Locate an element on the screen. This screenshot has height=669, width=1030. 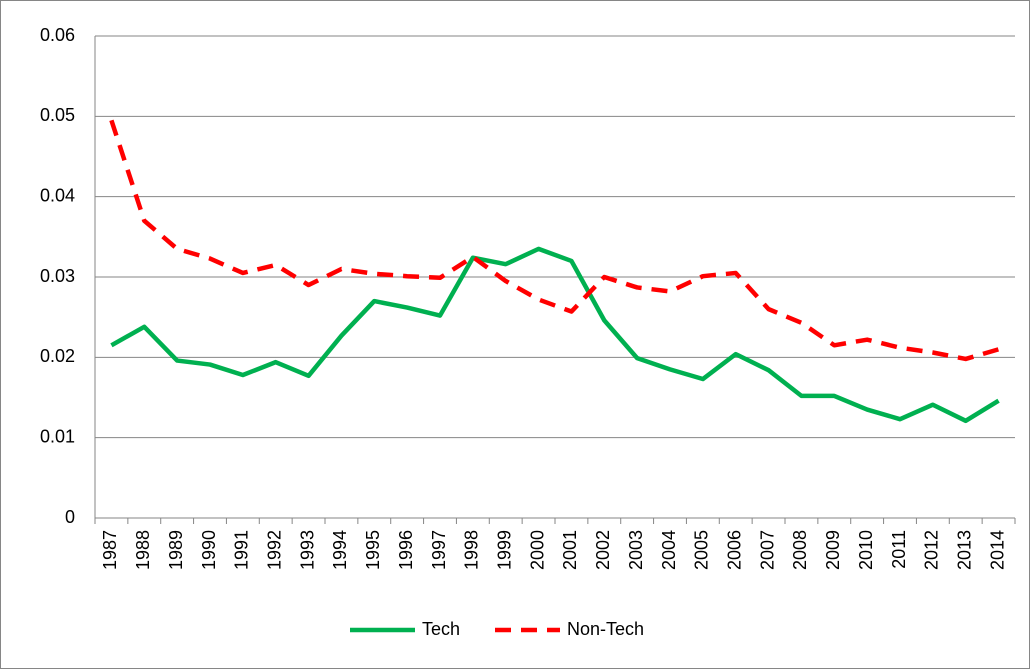
y-tick-label: 0.04 is located at coordinates (57, 195).